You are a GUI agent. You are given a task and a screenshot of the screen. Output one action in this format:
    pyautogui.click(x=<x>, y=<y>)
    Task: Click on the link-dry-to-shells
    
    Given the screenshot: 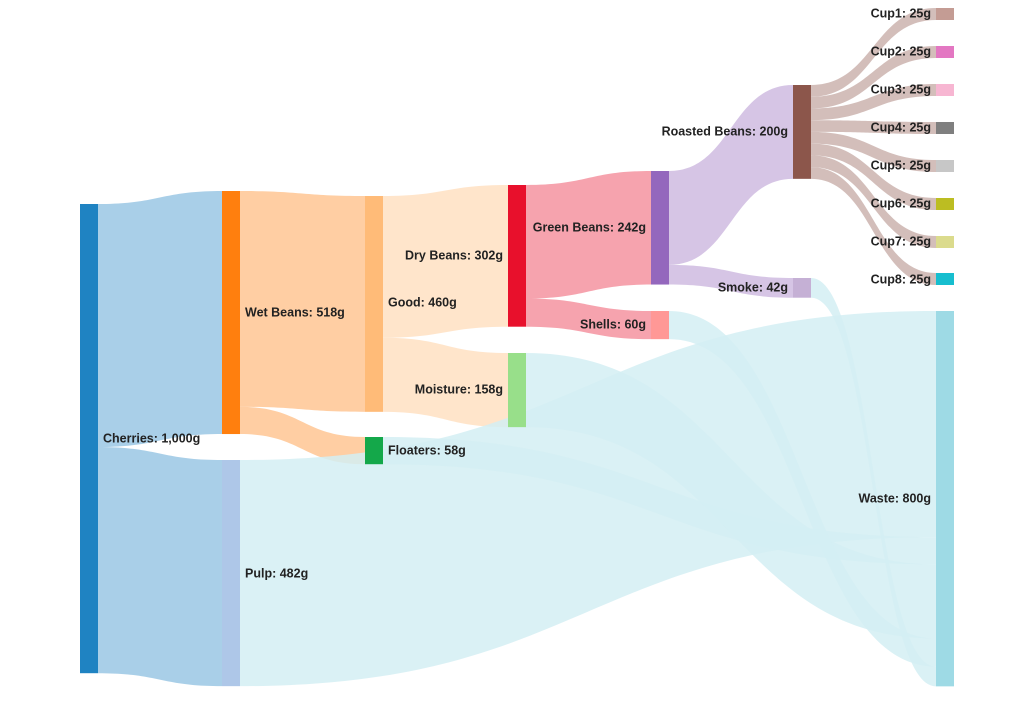 What is the action you would take?
    pyautogui.click(x=588, y=319)
    